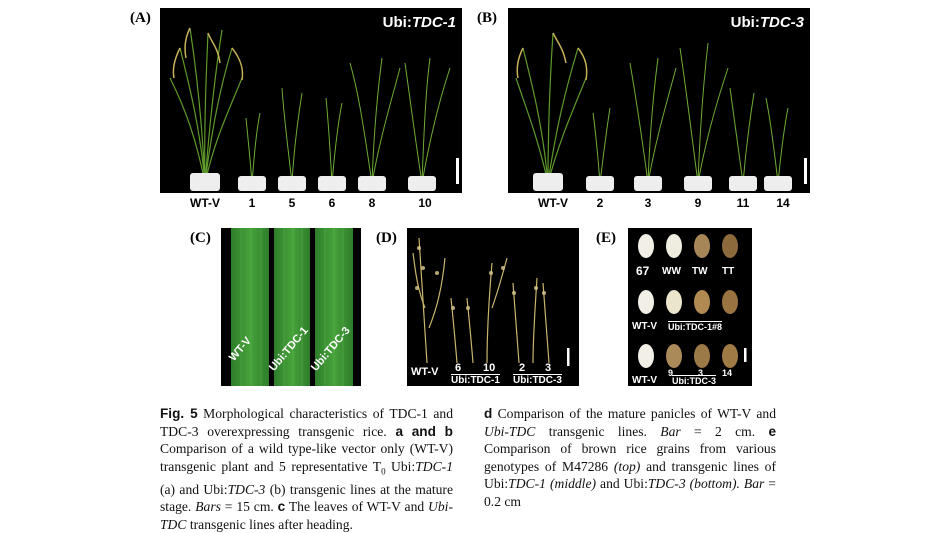  Describe the element at coordinates (487, 18) in the screenshot. I see `panel-b-label: (B)` at that location.